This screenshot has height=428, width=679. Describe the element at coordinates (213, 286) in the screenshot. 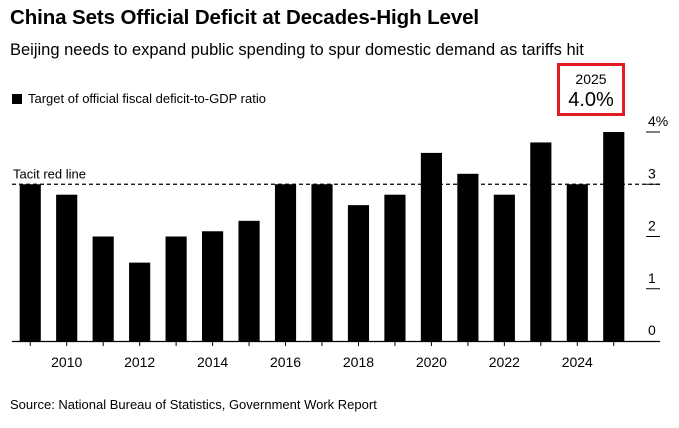

I see `bar-2014` at that location.